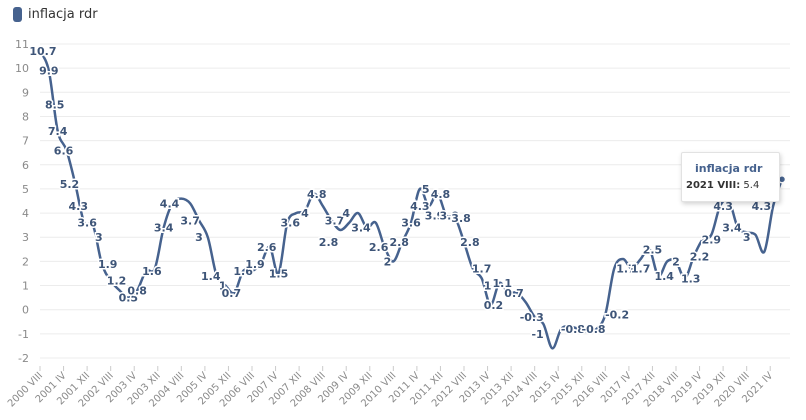 The width and height of the screenshot is (806, 420). I want to click on data-label: 7.4, so click(58, 131).